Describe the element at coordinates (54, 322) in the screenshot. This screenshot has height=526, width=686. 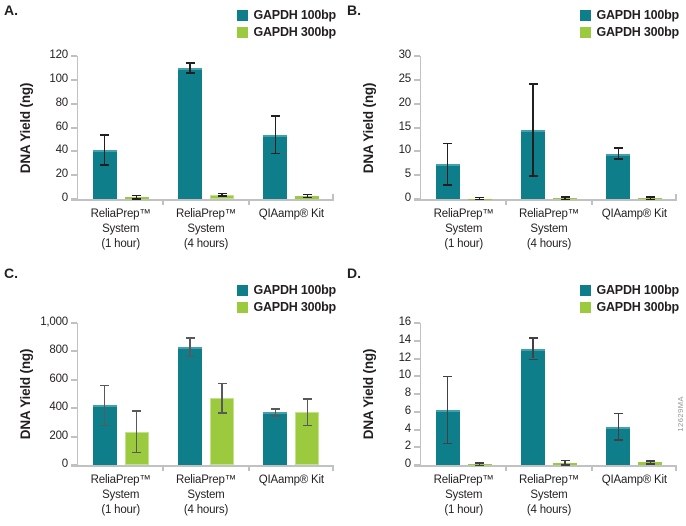
I see `y-tick-label: 1,000` at that location.